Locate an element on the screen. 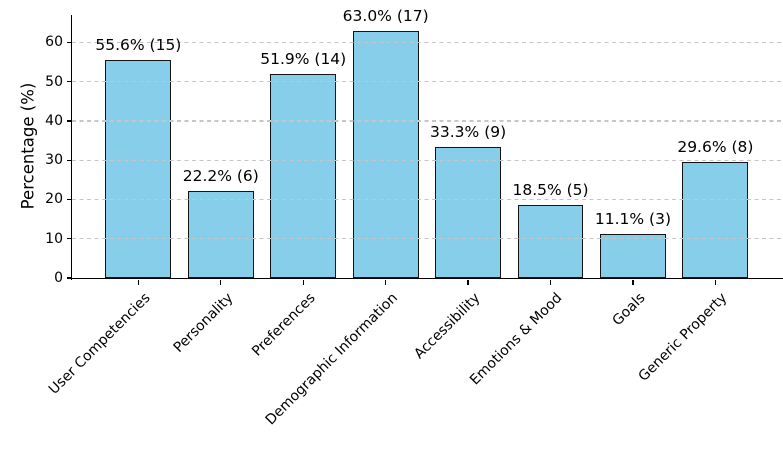 This screenshot has width=783, height=465. bar-annotation-emotions-mood: 18.5% (5) is located at coordinates (550, 190).